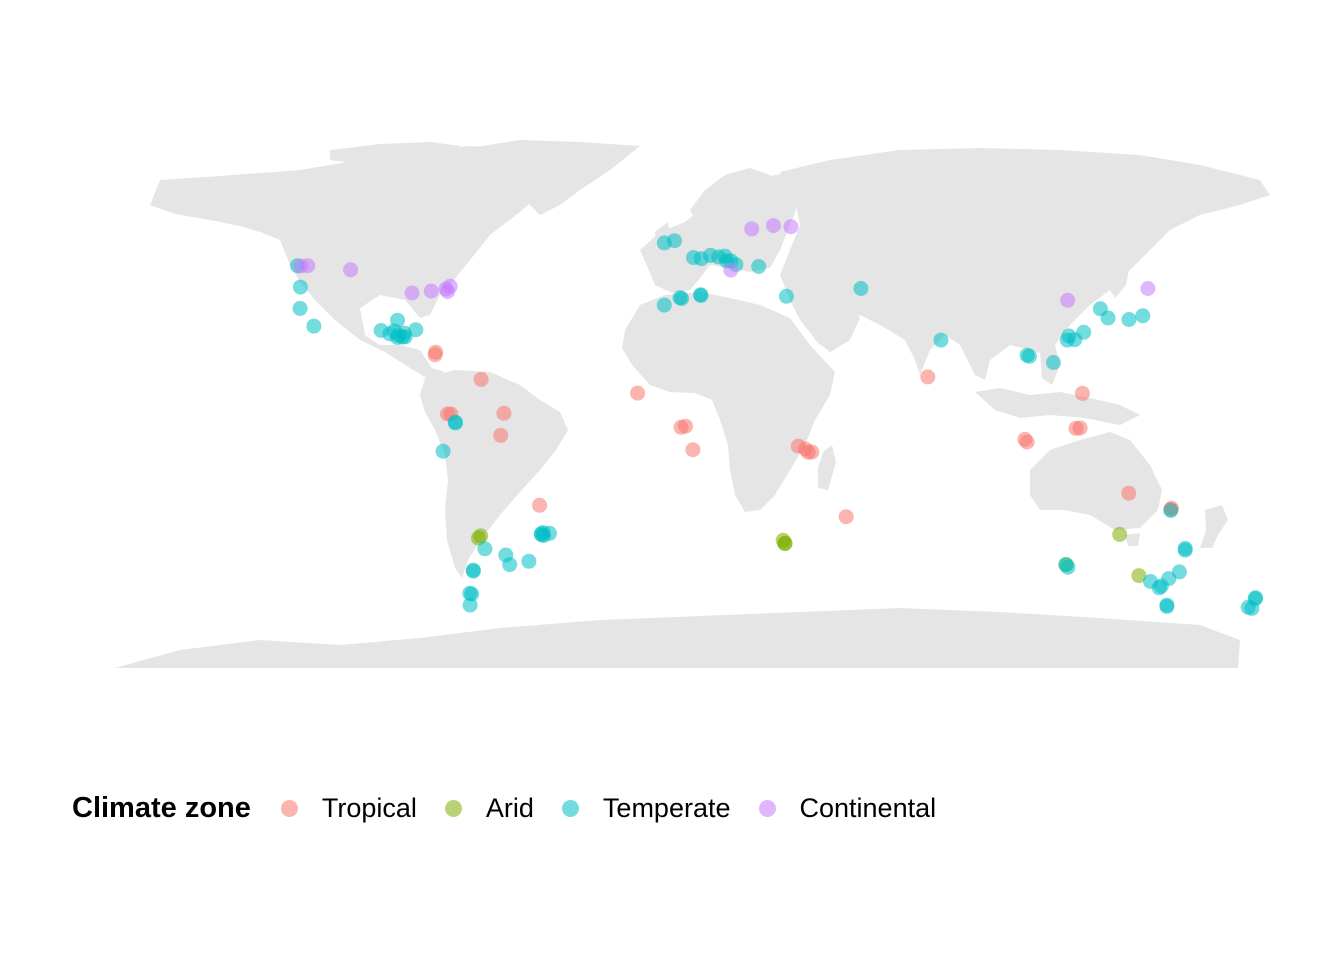  I want to click on legend-item-temperate: Temperate, so click(642, 808).